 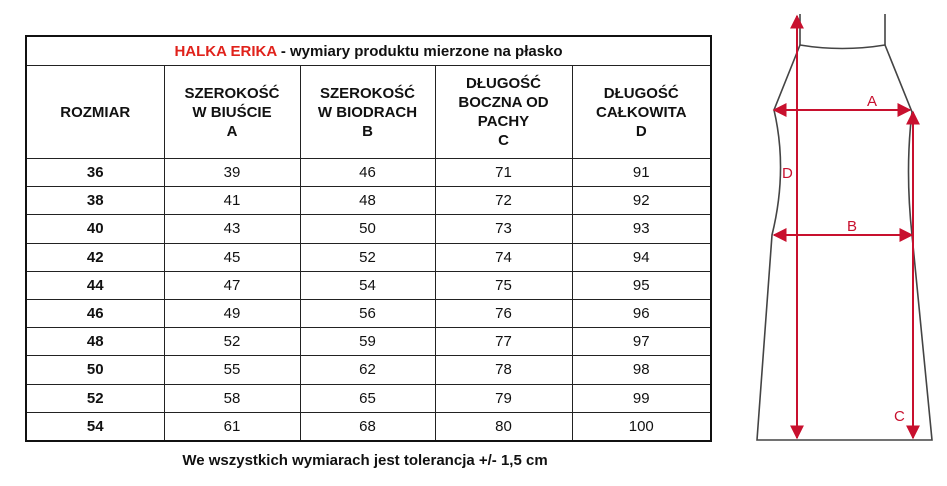 What do you see at coordinates (225, 51) in the screenshot?
I see `brand: HALKA ERIKA` at bounding box center [225, 51].